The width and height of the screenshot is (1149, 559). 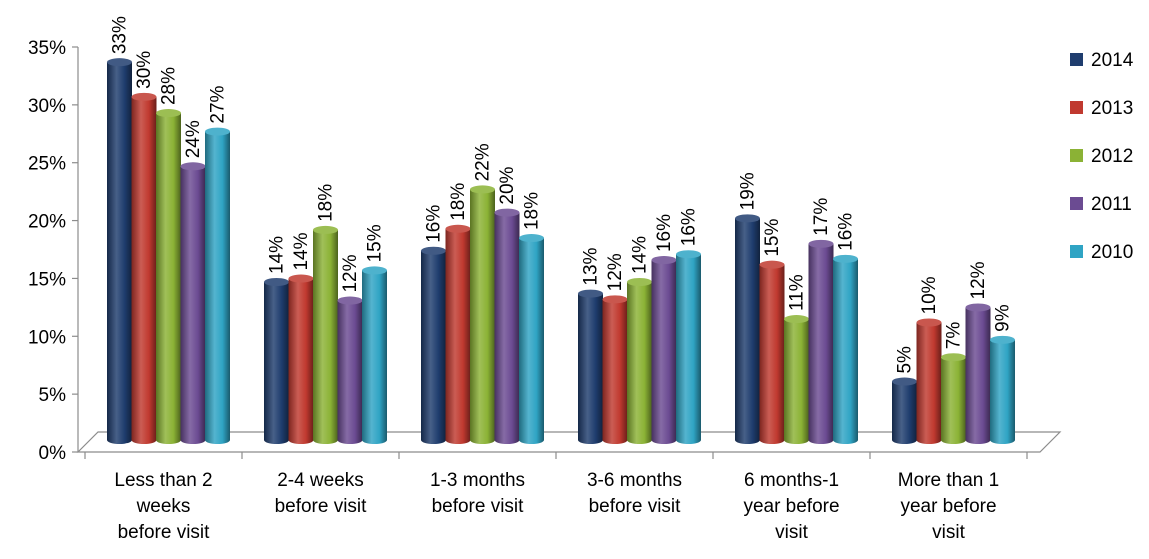 What do you see at coordinates (634, 493) in the screenshot?
I see `x-category-label: 3-6 months before visit` at bounding box center [634, 493].